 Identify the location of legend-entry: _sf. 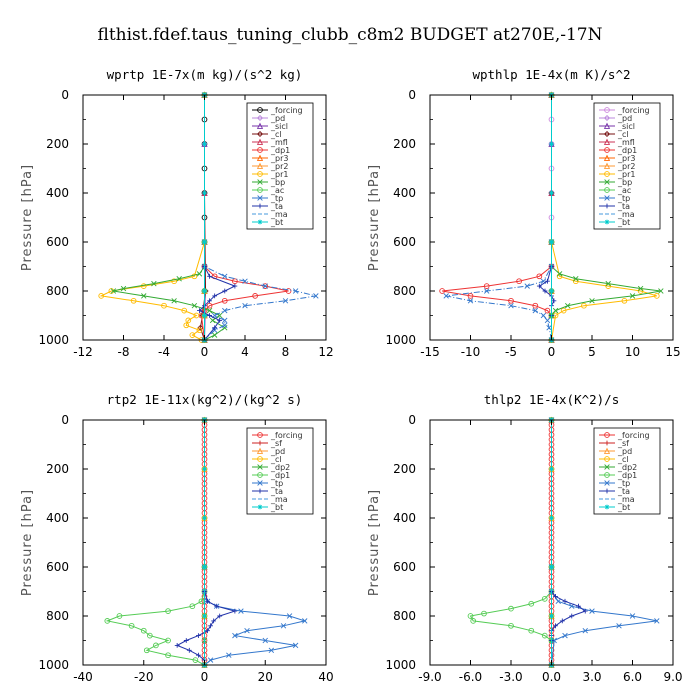
(614, 443).